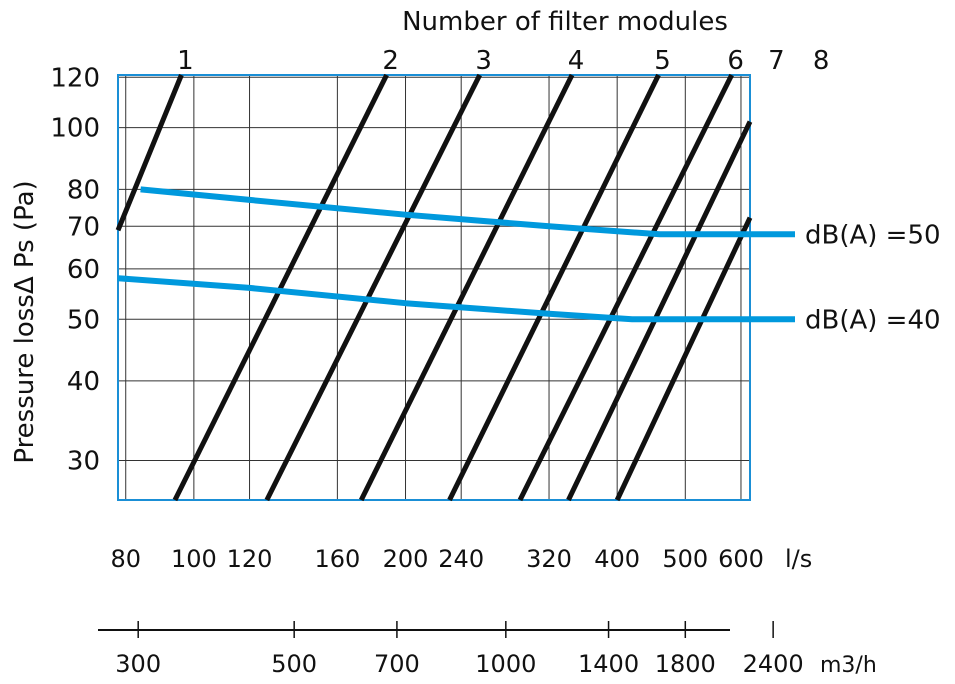 The height and width of the screenshot is (684, 955). What do you see at coordinates (741, 559) in the screenshot?
I see `x-tick-label-ls: 600` at bounding box center [741, 559].